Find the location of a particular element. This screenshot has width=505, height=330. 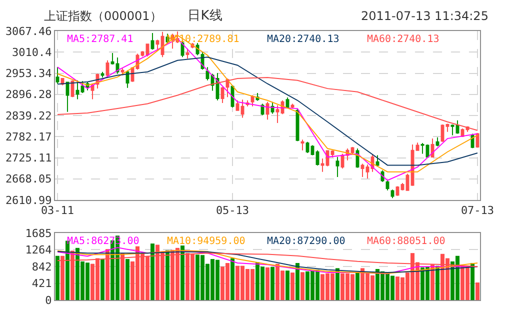

x-tick-label: 05-13 is located at coordinates (233, 211).